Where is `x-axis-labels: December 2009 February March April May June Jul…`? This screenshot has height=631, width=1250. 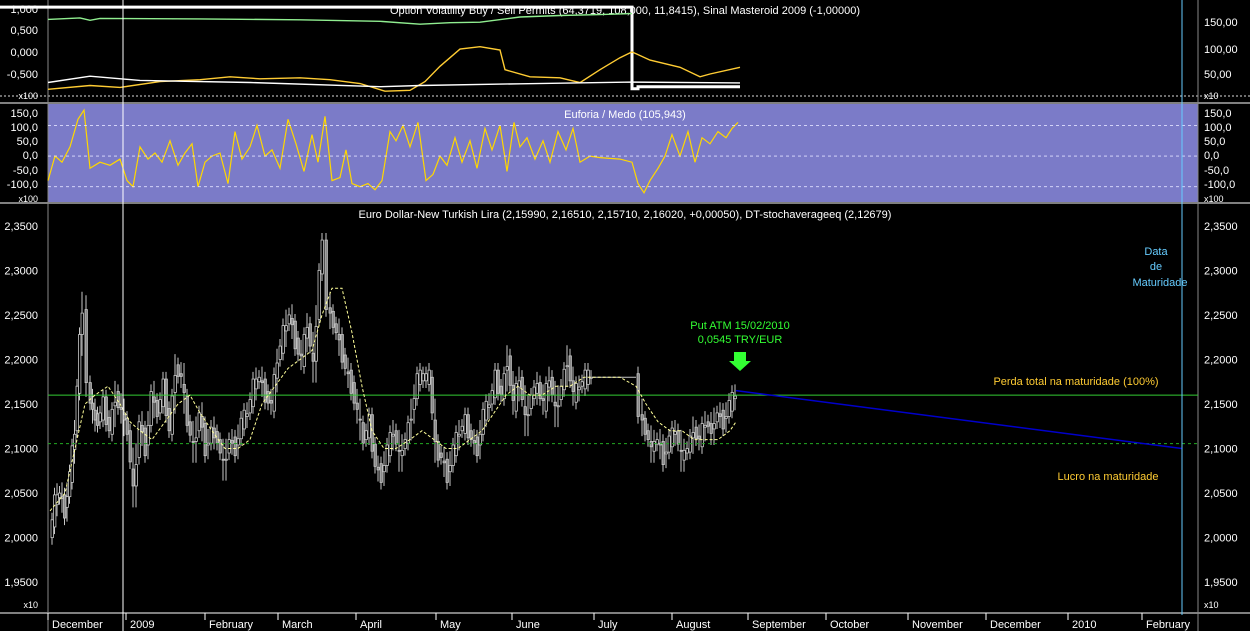
x-axis-labels: December 2009 February March April May June Jul… is located at coordinates (619, 622).